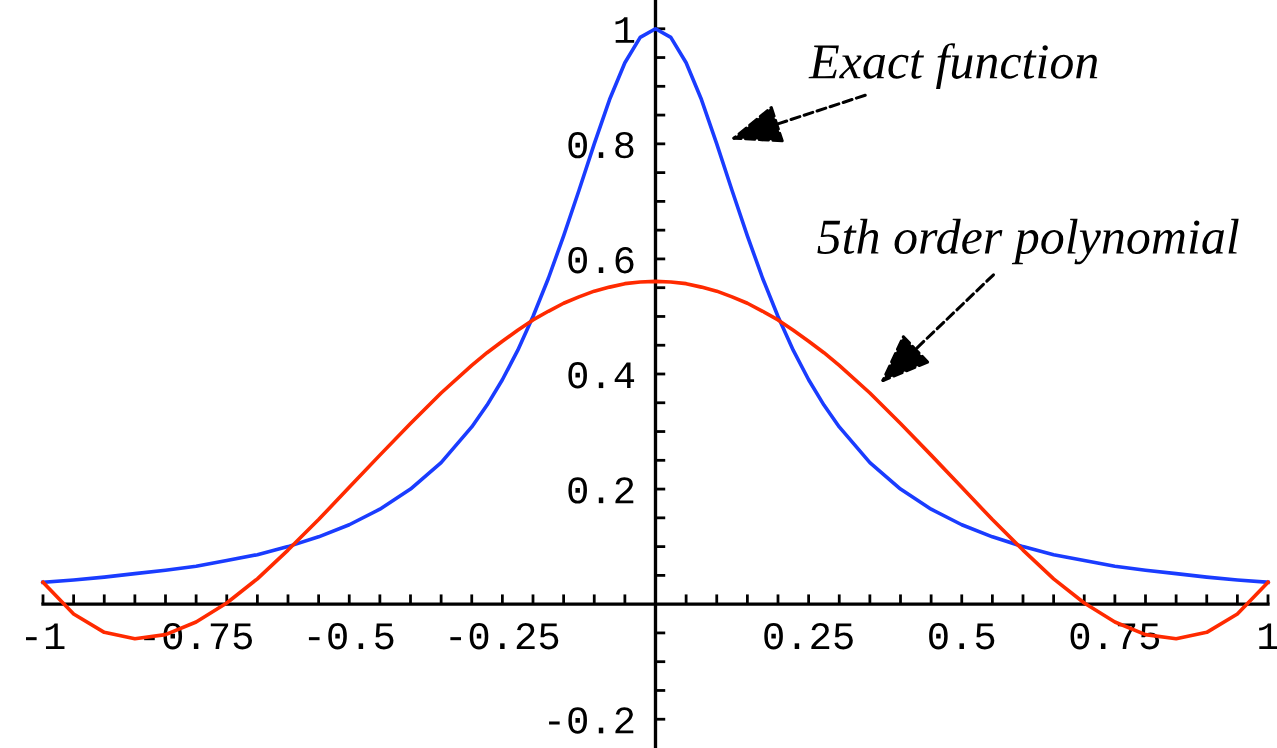 The height and width of the screenshot is (748, 1277). I want to click on y-tick-label: 0.6, so click(601, 260).